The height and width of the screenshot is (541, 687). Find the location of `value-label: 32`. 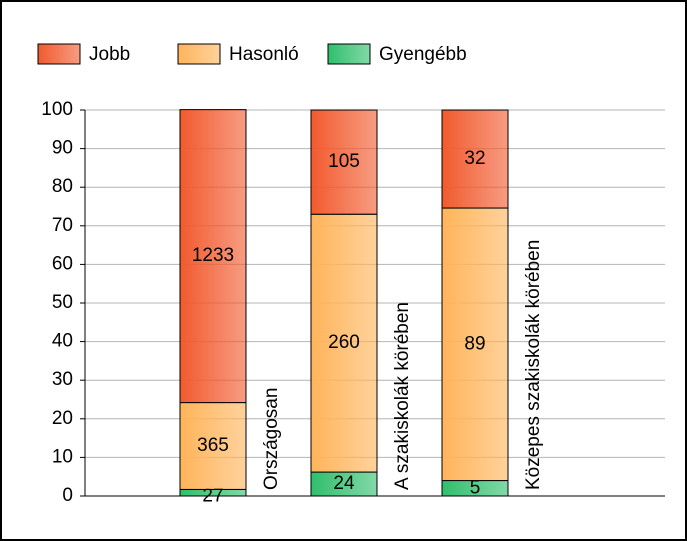

value-label: 32 is located at coordinates (474, 158).